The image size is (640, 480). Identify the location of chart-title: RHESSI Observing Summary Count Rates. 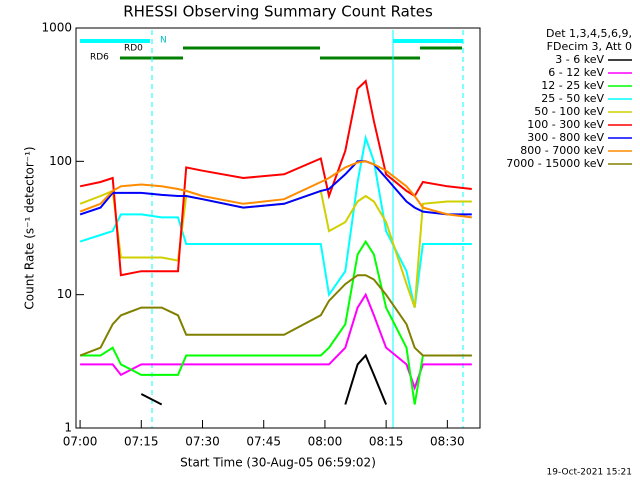
(278, 12).